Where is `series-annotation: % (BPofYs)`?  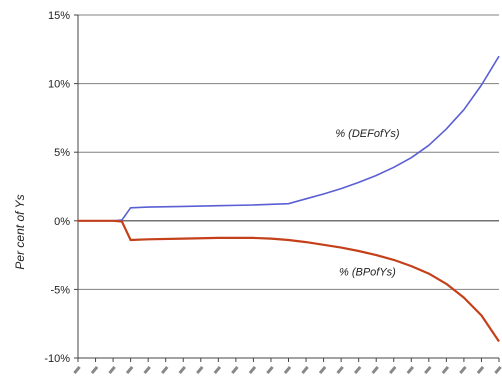 series-annotation: % (BPofYs) is located at coordinates (367, 273).